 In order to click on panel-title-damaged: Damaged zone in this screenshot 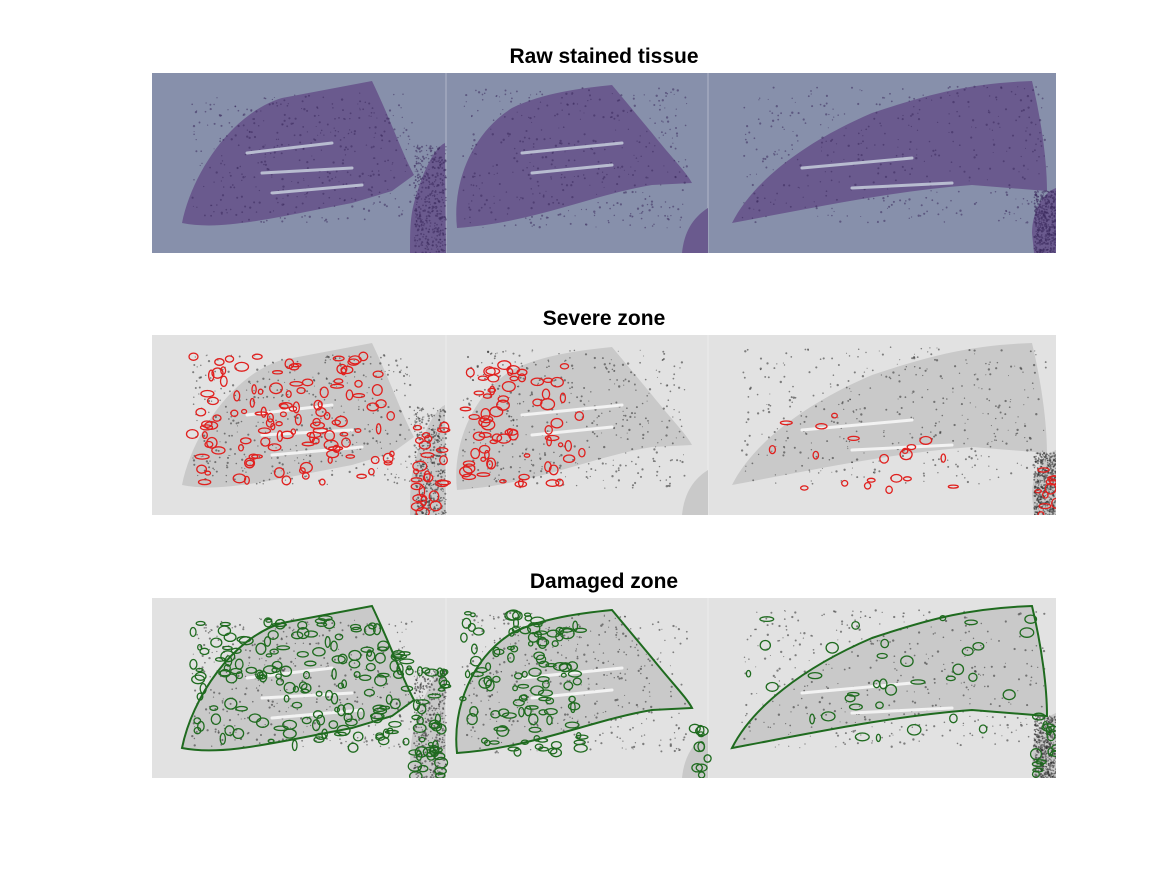, I will do `click(604, 581)`.